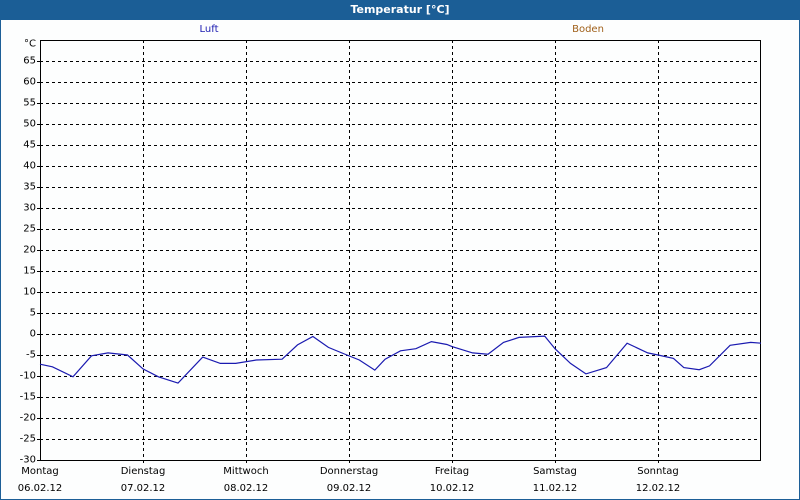  What do you see at coordinates (555, 480) in the screenshot?
I see `x-tick-label: Samstag 11.02.12` at bounding box center [555, 480].